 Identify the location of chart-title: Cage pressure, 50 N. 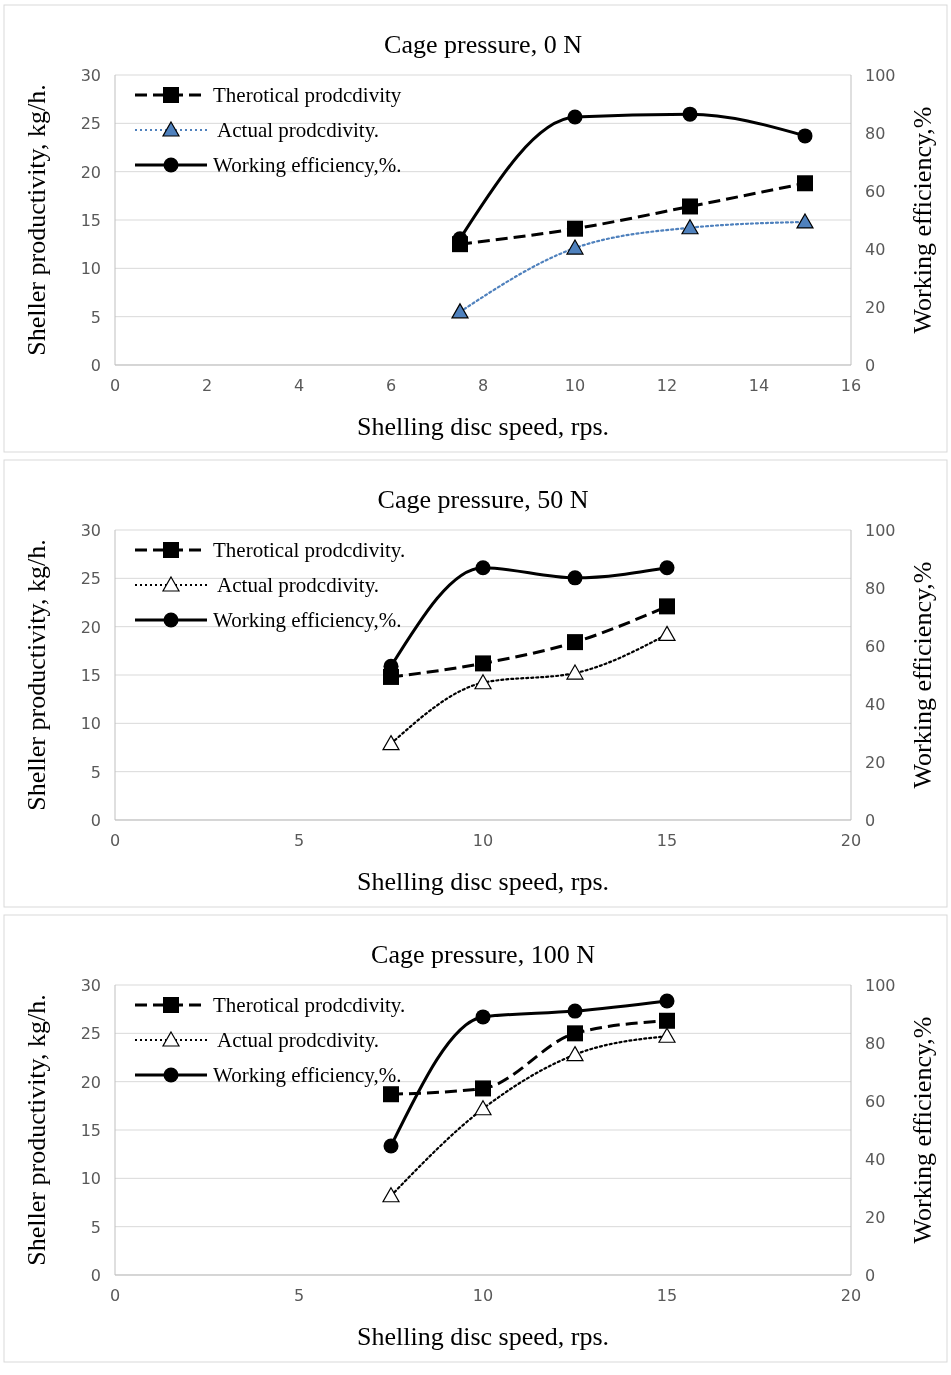
(483, 499).